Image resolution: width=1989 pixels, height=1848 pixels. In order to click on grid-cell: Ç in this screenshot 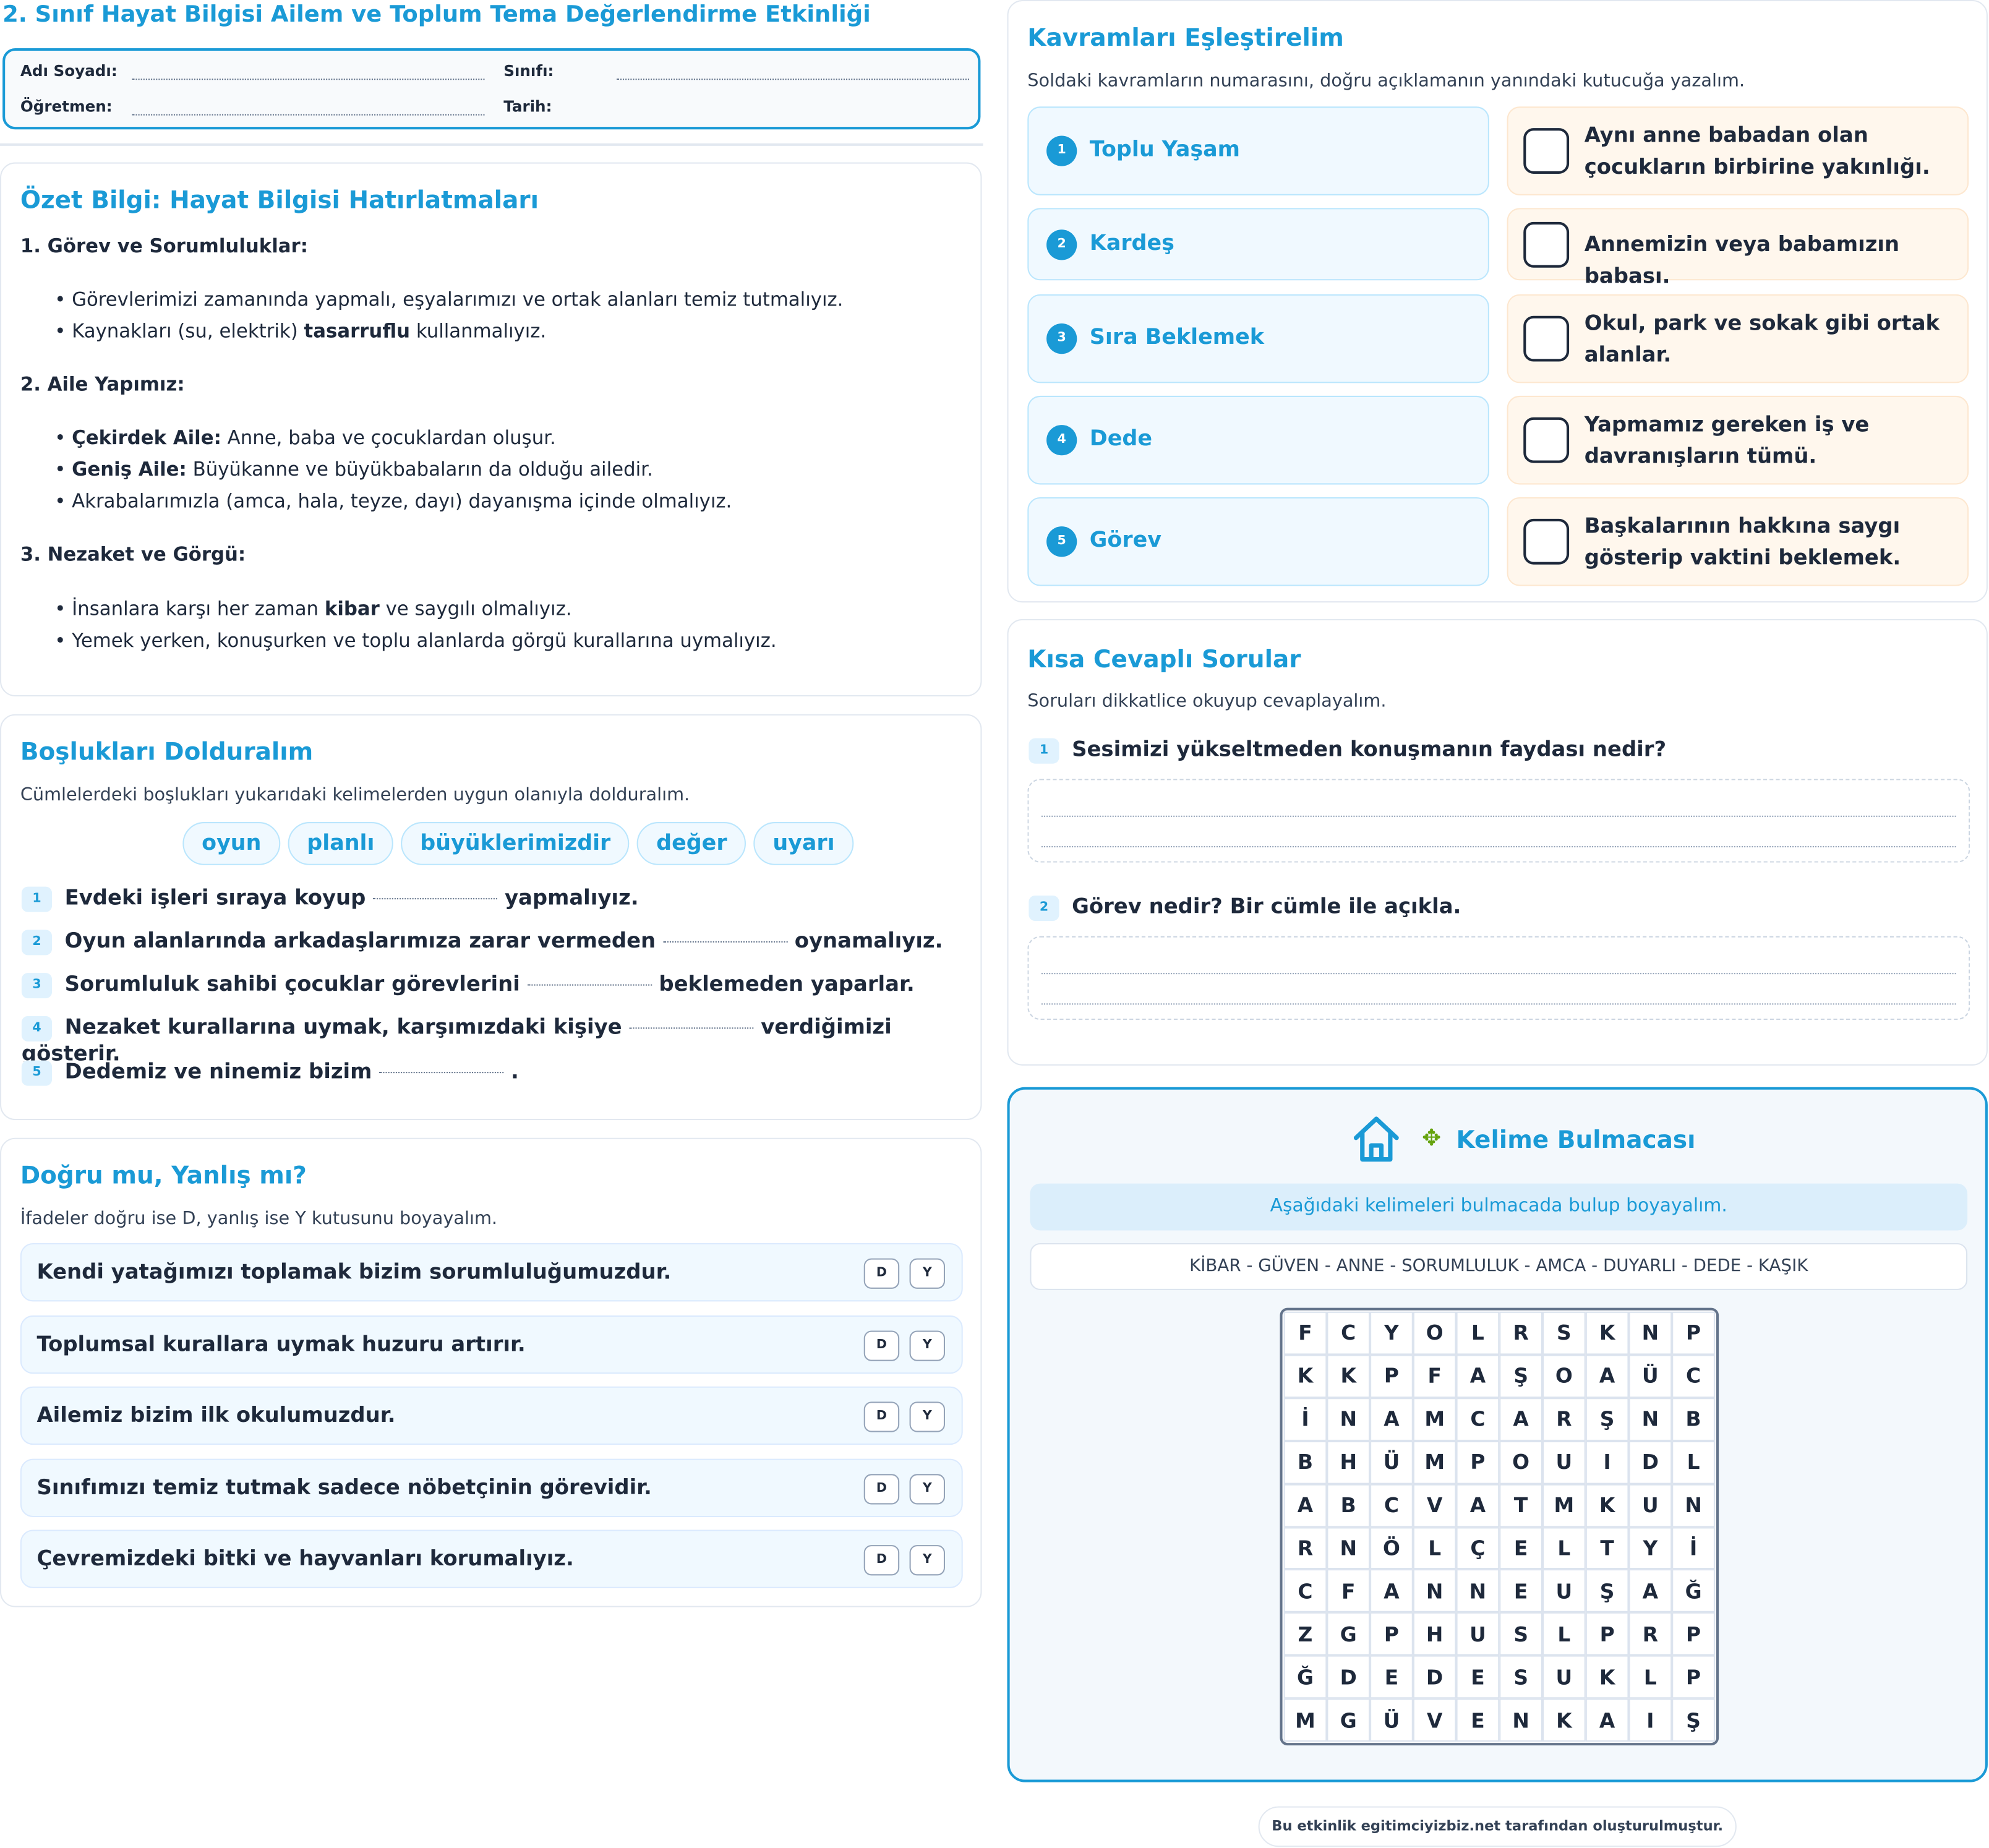, I will do `click(1478, 1548)`.